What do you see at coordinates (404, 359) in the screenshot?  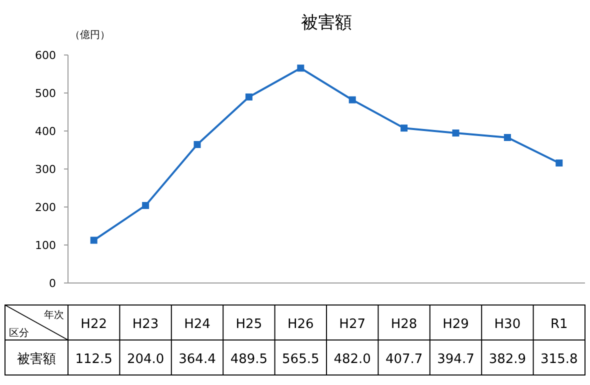 I see `data-label: 407.7` at bounding box center [404, 359].